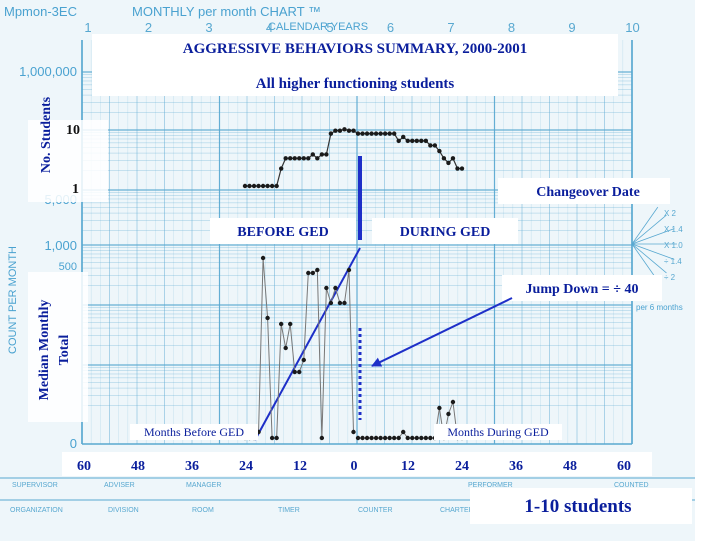 Image resolution: width=717 pixels, height=541 pixels. I want to click on y-tick-label: 1,000, so click(60, 245).